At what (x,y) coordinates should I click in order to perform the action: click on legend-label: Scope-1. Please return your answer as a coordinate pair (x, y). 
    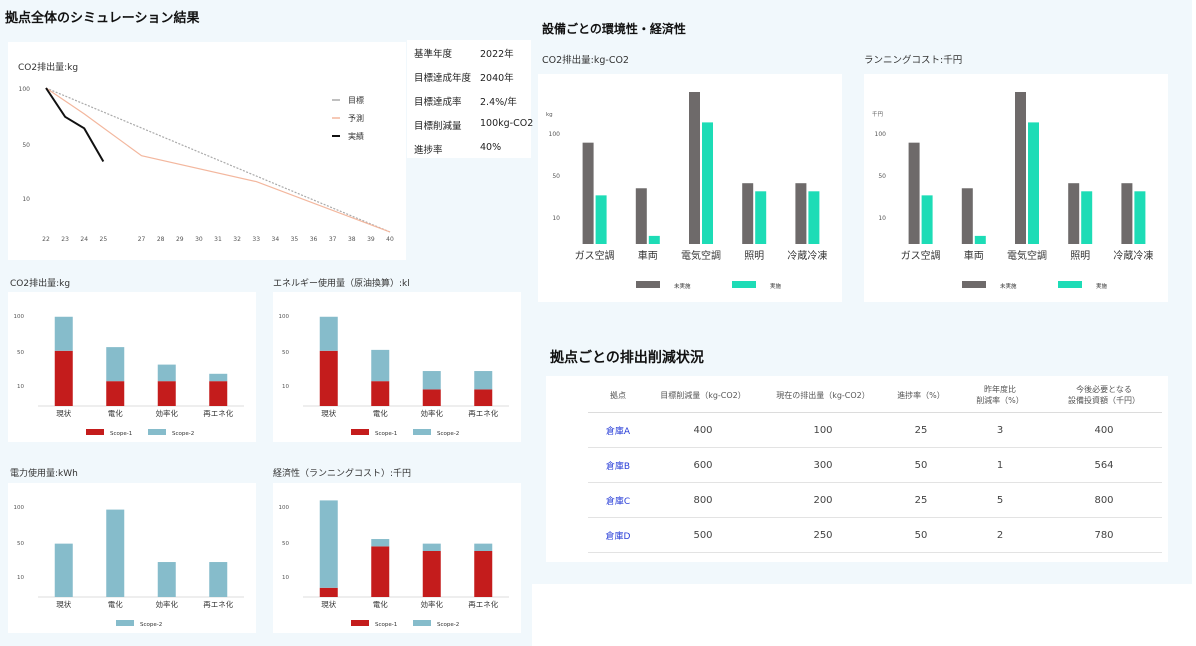
    Looking at the image, I should click on (386, 625).